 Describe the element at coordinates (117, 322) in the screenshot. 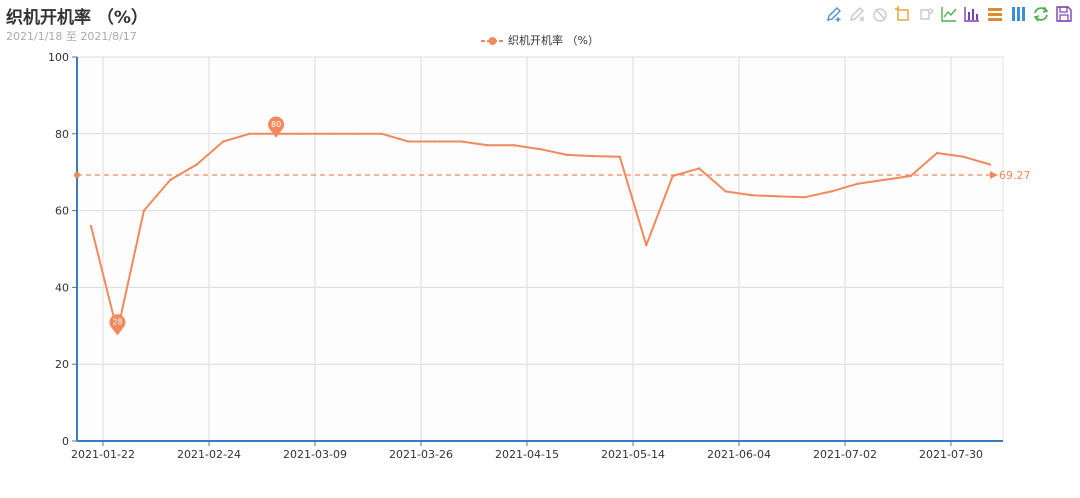

I see `mark-point-label-min: 28` at that location.